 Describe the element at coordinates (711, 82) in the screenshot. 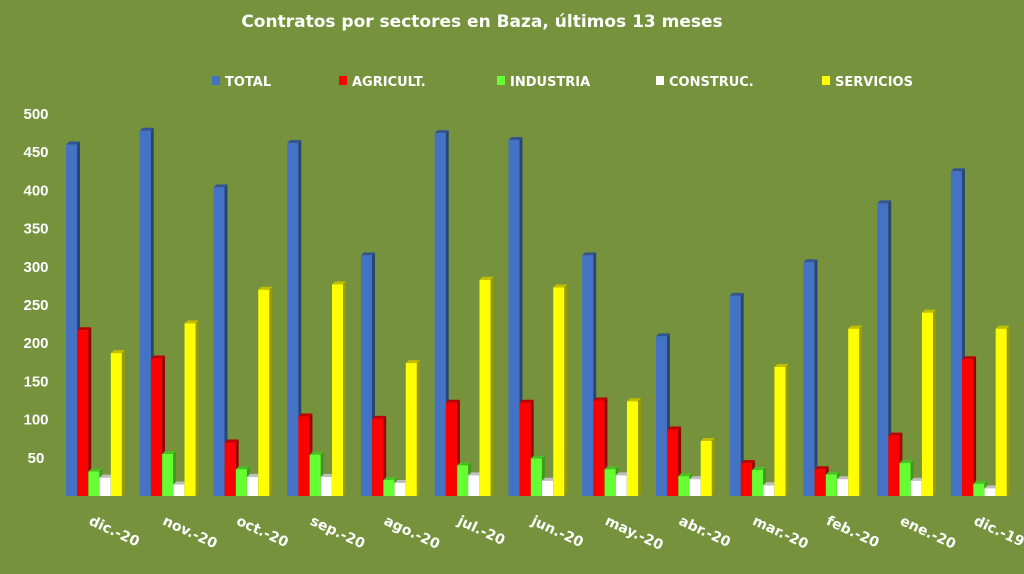

I see `legend-label-construc: CONSTRUC.` at that location.